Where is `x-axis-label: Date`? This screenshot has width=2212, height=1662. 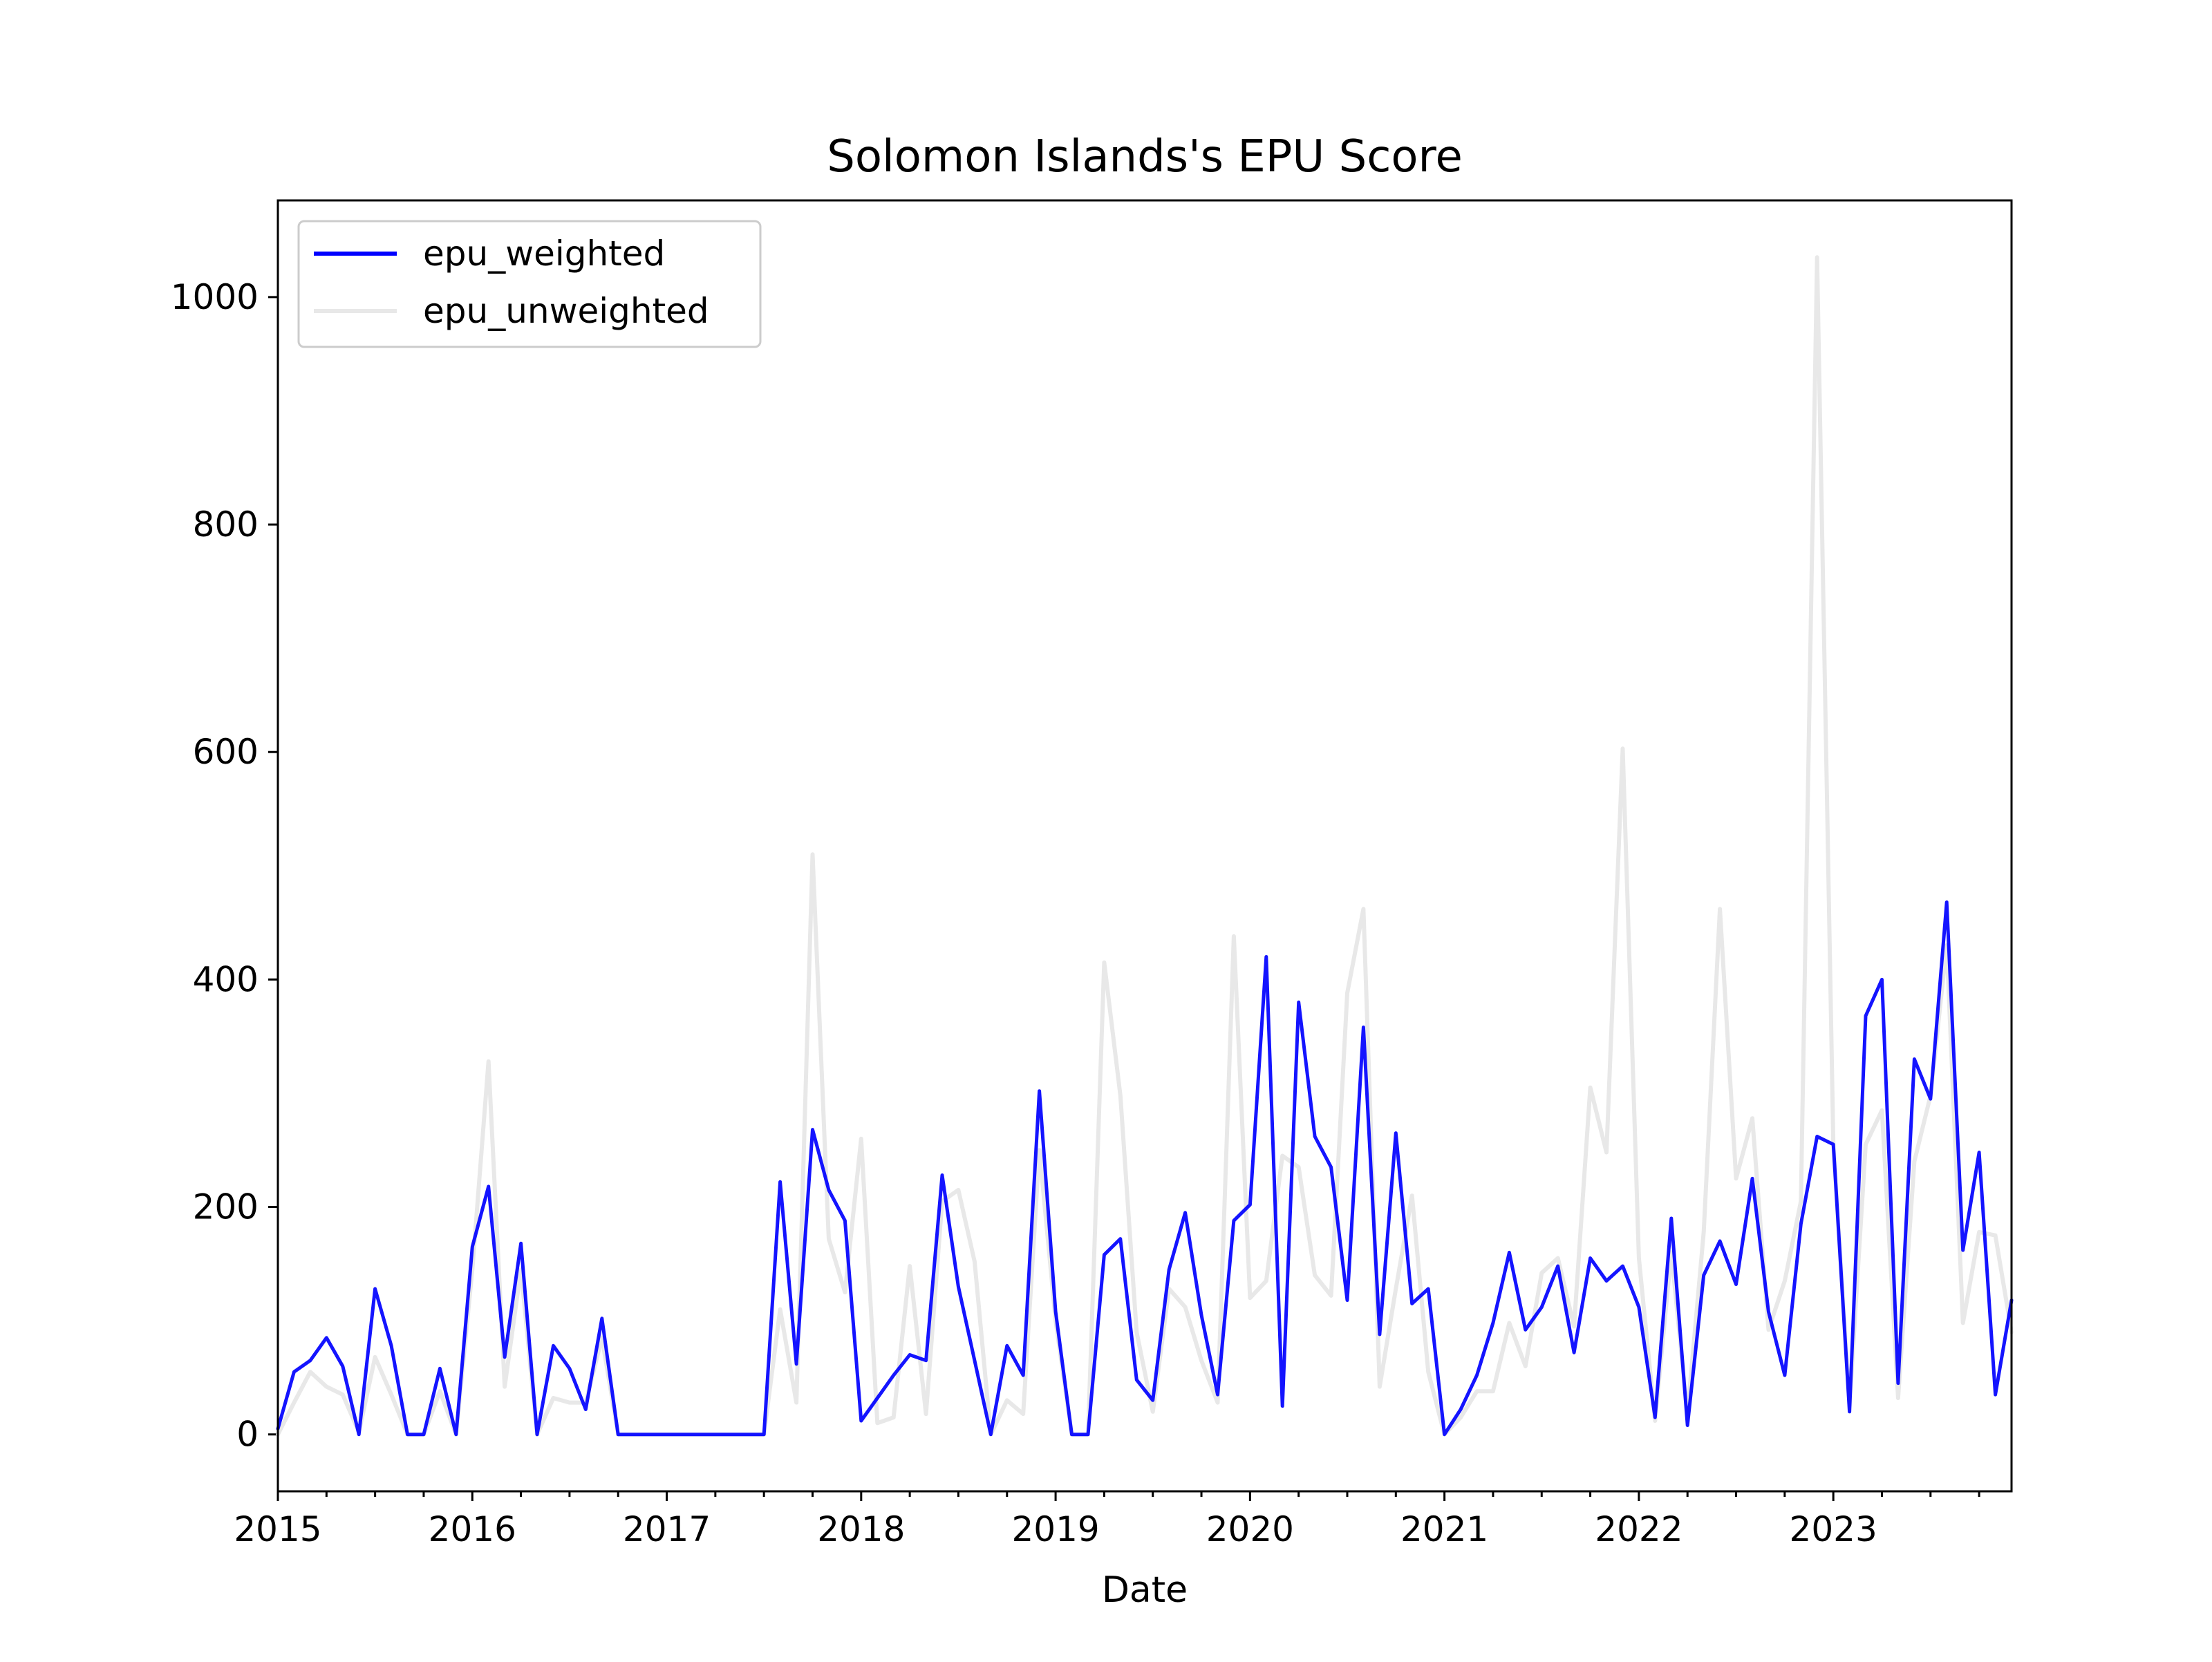
x-axis-label: Date is located at coordinates (1145, 1590).